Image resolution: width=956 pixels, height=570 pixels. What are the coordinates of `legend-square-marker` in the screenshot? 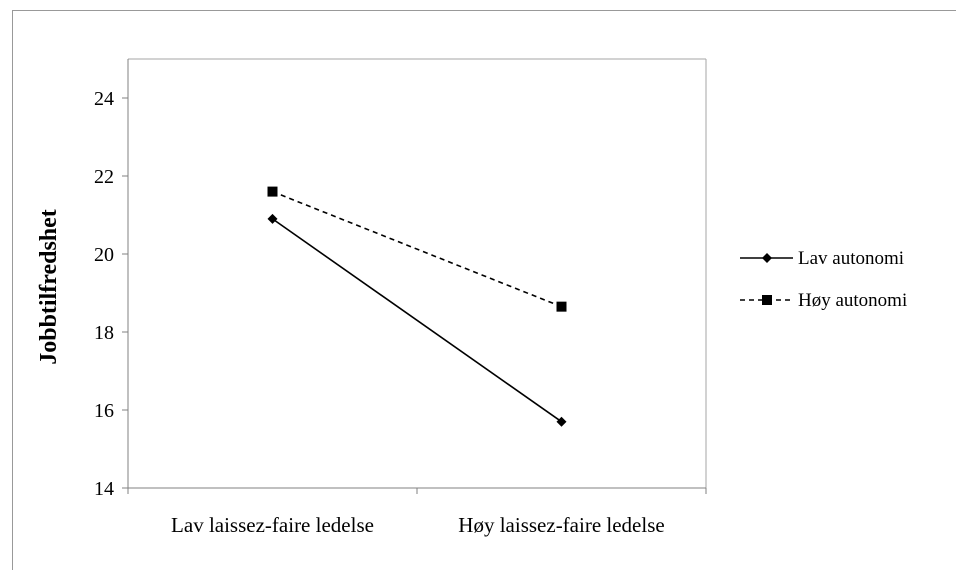 It's located at (767, 300).